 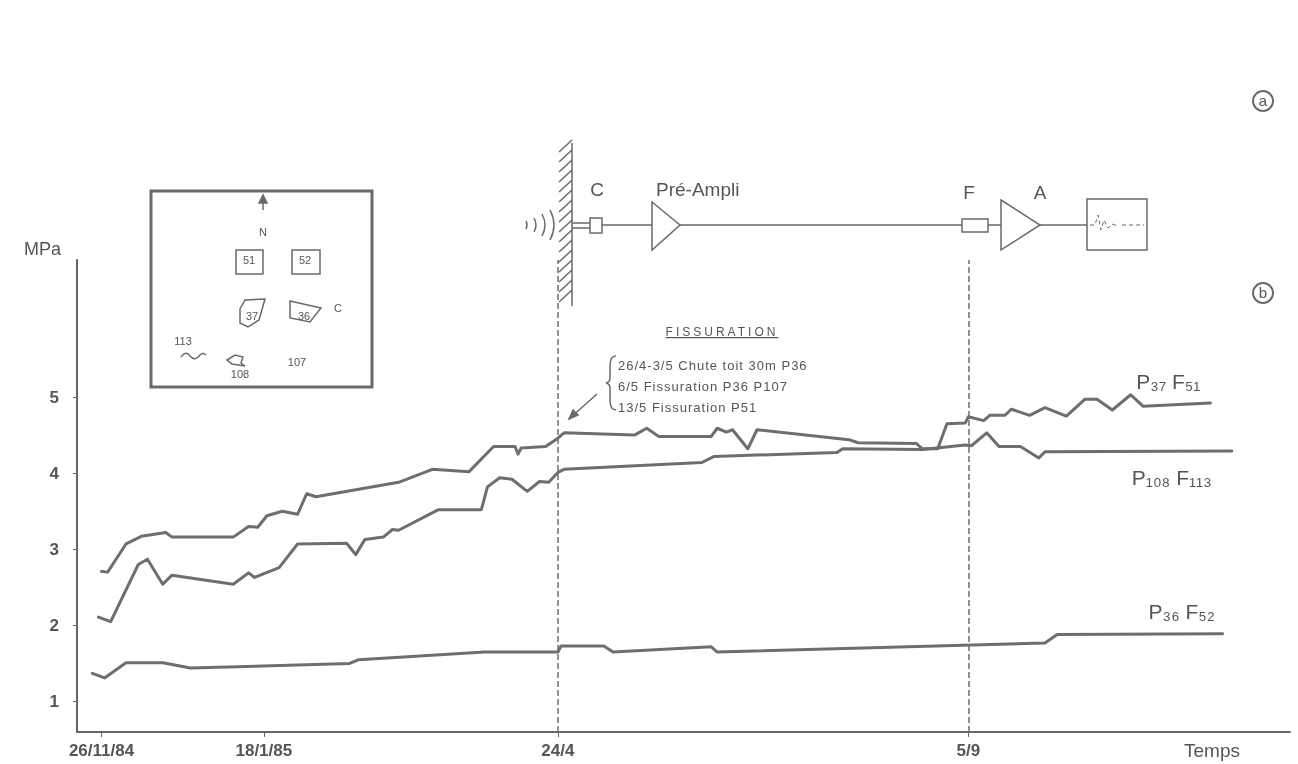 What do you see at coordinates (1168, 381) in the screenshot?
I see `series-label: P₃₇ F₅₁` at bounding box center [1168, 381].